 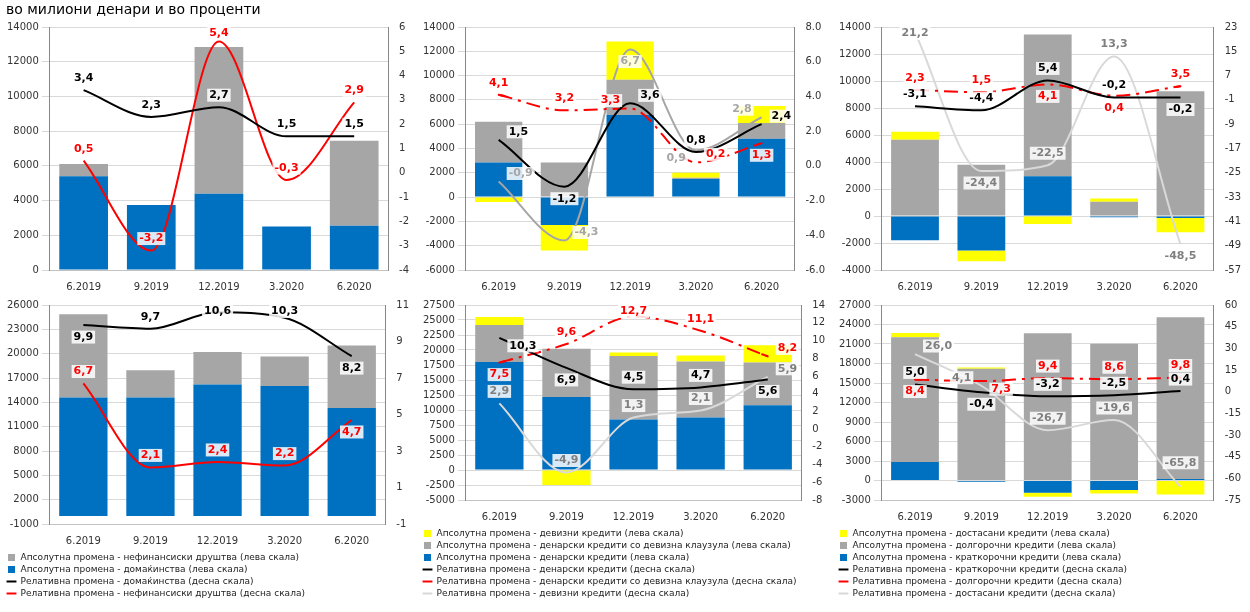 I want to click on y-tick-label: 15000, so click(x=855, y=382).